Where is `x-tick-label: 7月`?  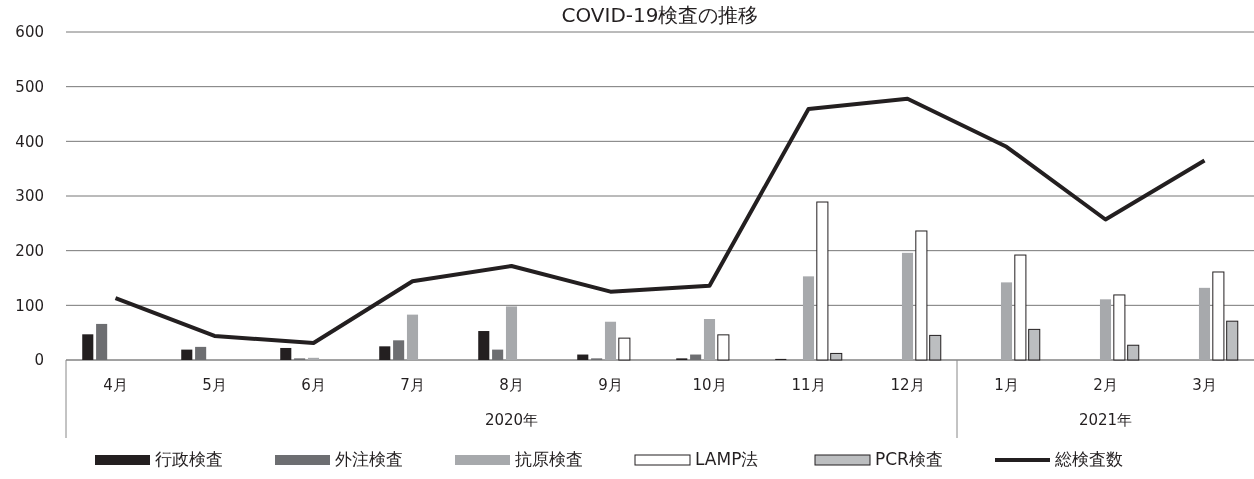
x-tick-label: 7月 is located at coordinates (412, 385).